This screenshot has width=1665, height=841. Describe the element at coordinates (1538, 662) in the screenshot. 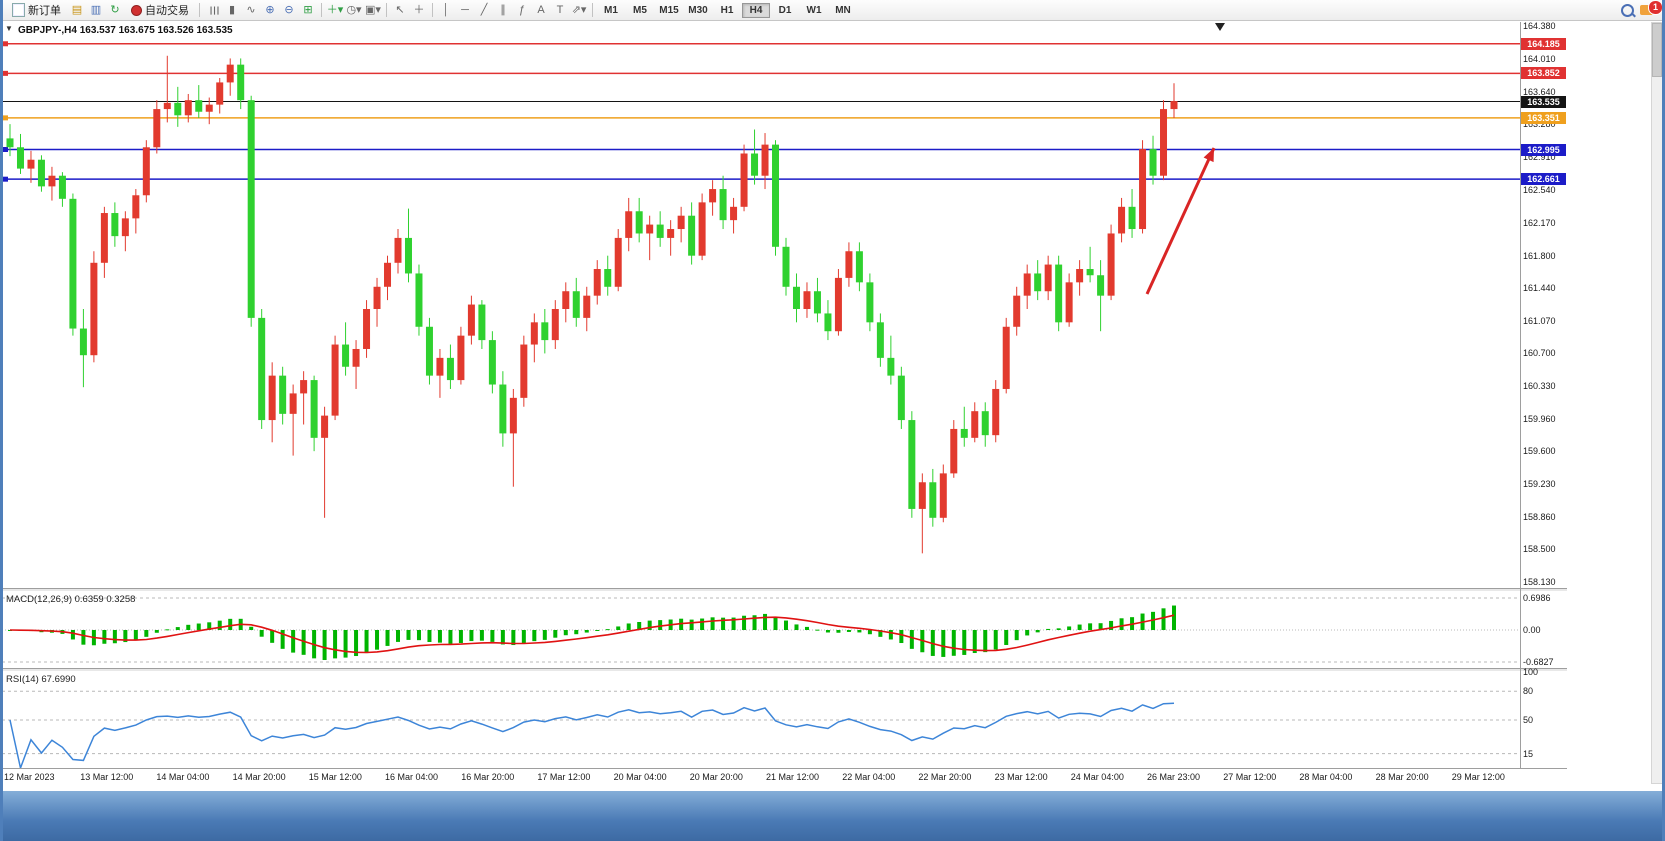

I see `macd-tick: -0.6827` at that location.